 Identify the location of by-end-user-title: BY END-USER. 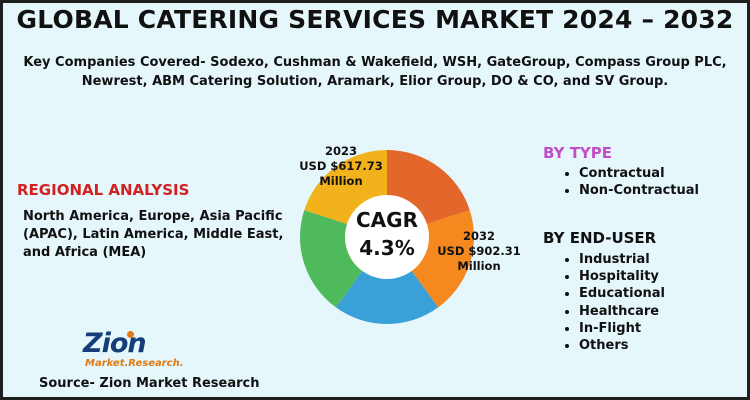
(600, 238).